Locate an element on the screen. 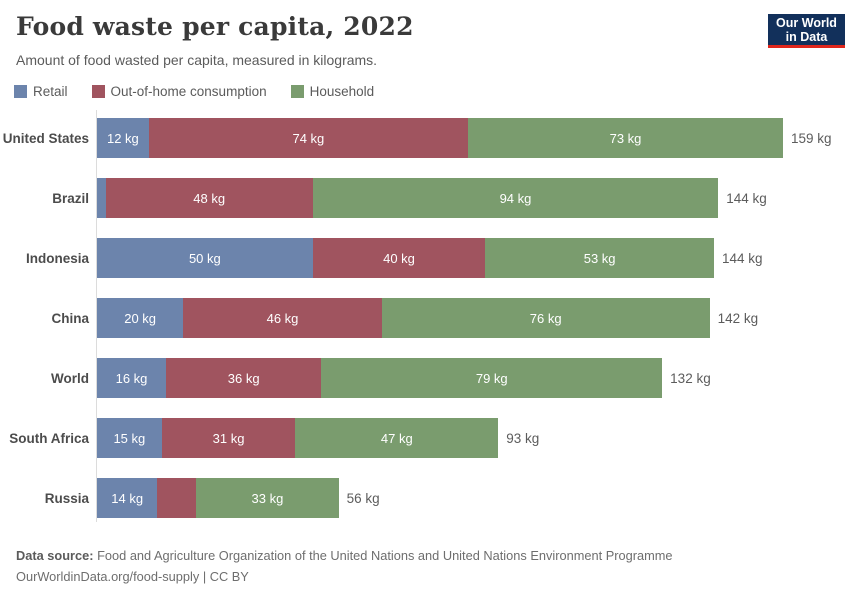 The image size is (850, 600). owid-logo: Our World in Data is located at coordinates (806, 31).